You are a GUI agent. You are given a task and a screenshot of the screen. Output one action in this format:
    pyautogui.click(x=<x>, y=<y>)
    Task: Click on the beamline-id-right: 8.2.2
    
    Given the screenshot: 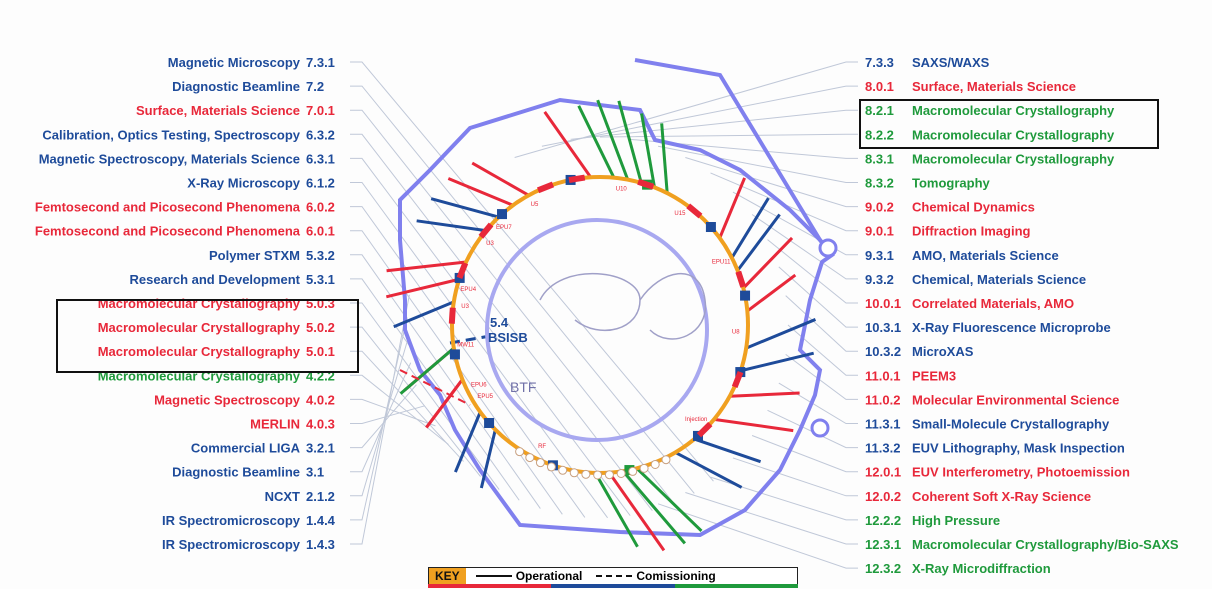 What is the action you would take?
    pyautogui.click(x=879, y=134)
    